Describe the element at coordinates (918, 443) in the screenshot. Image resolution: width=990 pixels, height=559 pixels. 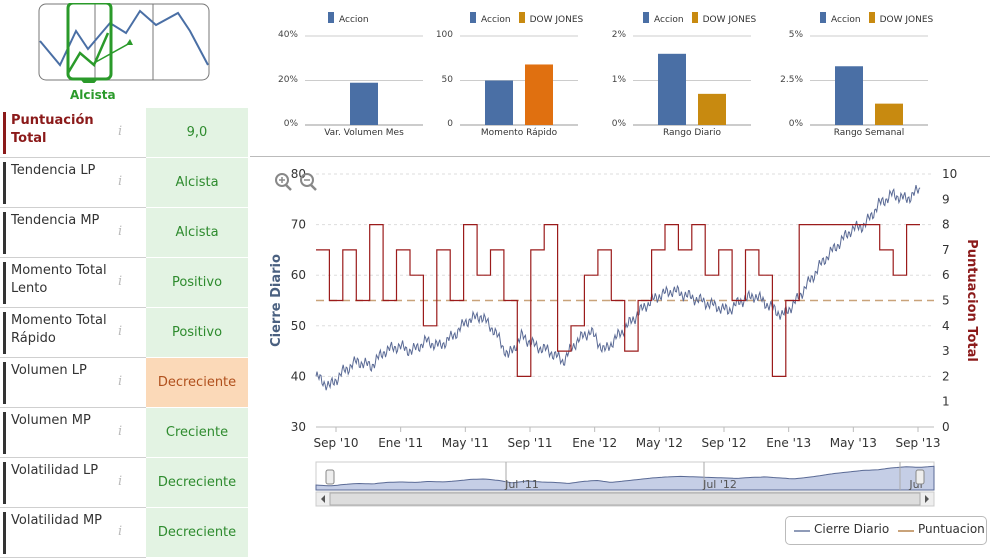
I see `x-tick-label: Sep '13` at that location.